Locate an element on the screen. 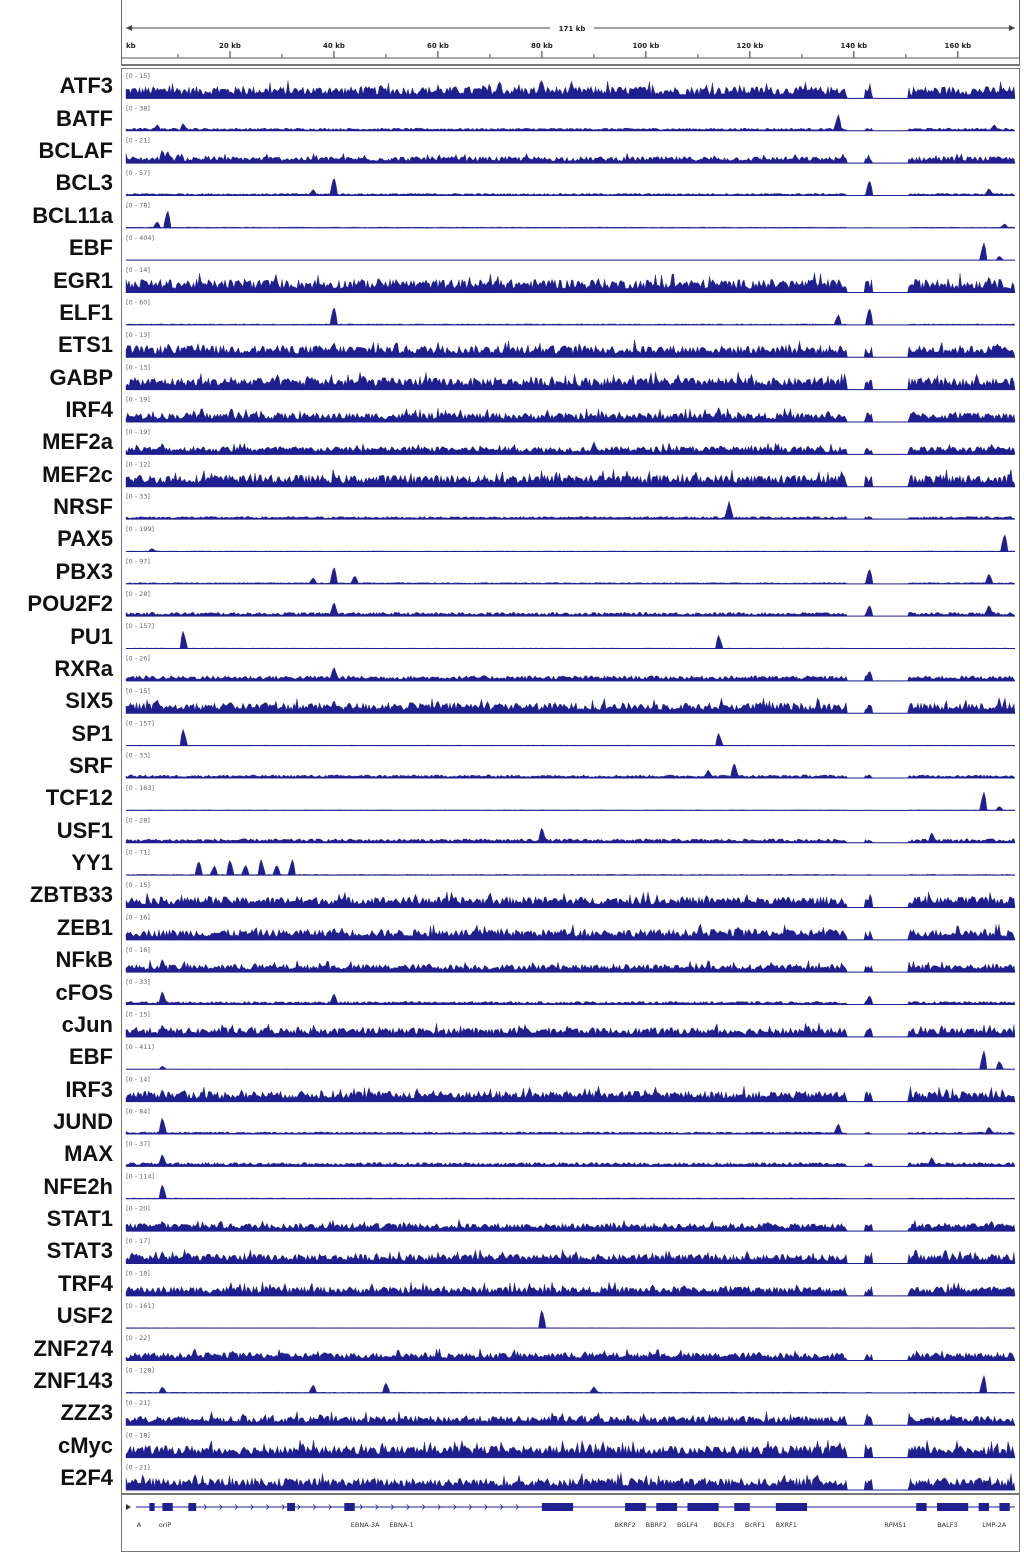 This screenshot has height=1556, width=1024. track-label: IRF3 is located at coordinates (89, 1089).